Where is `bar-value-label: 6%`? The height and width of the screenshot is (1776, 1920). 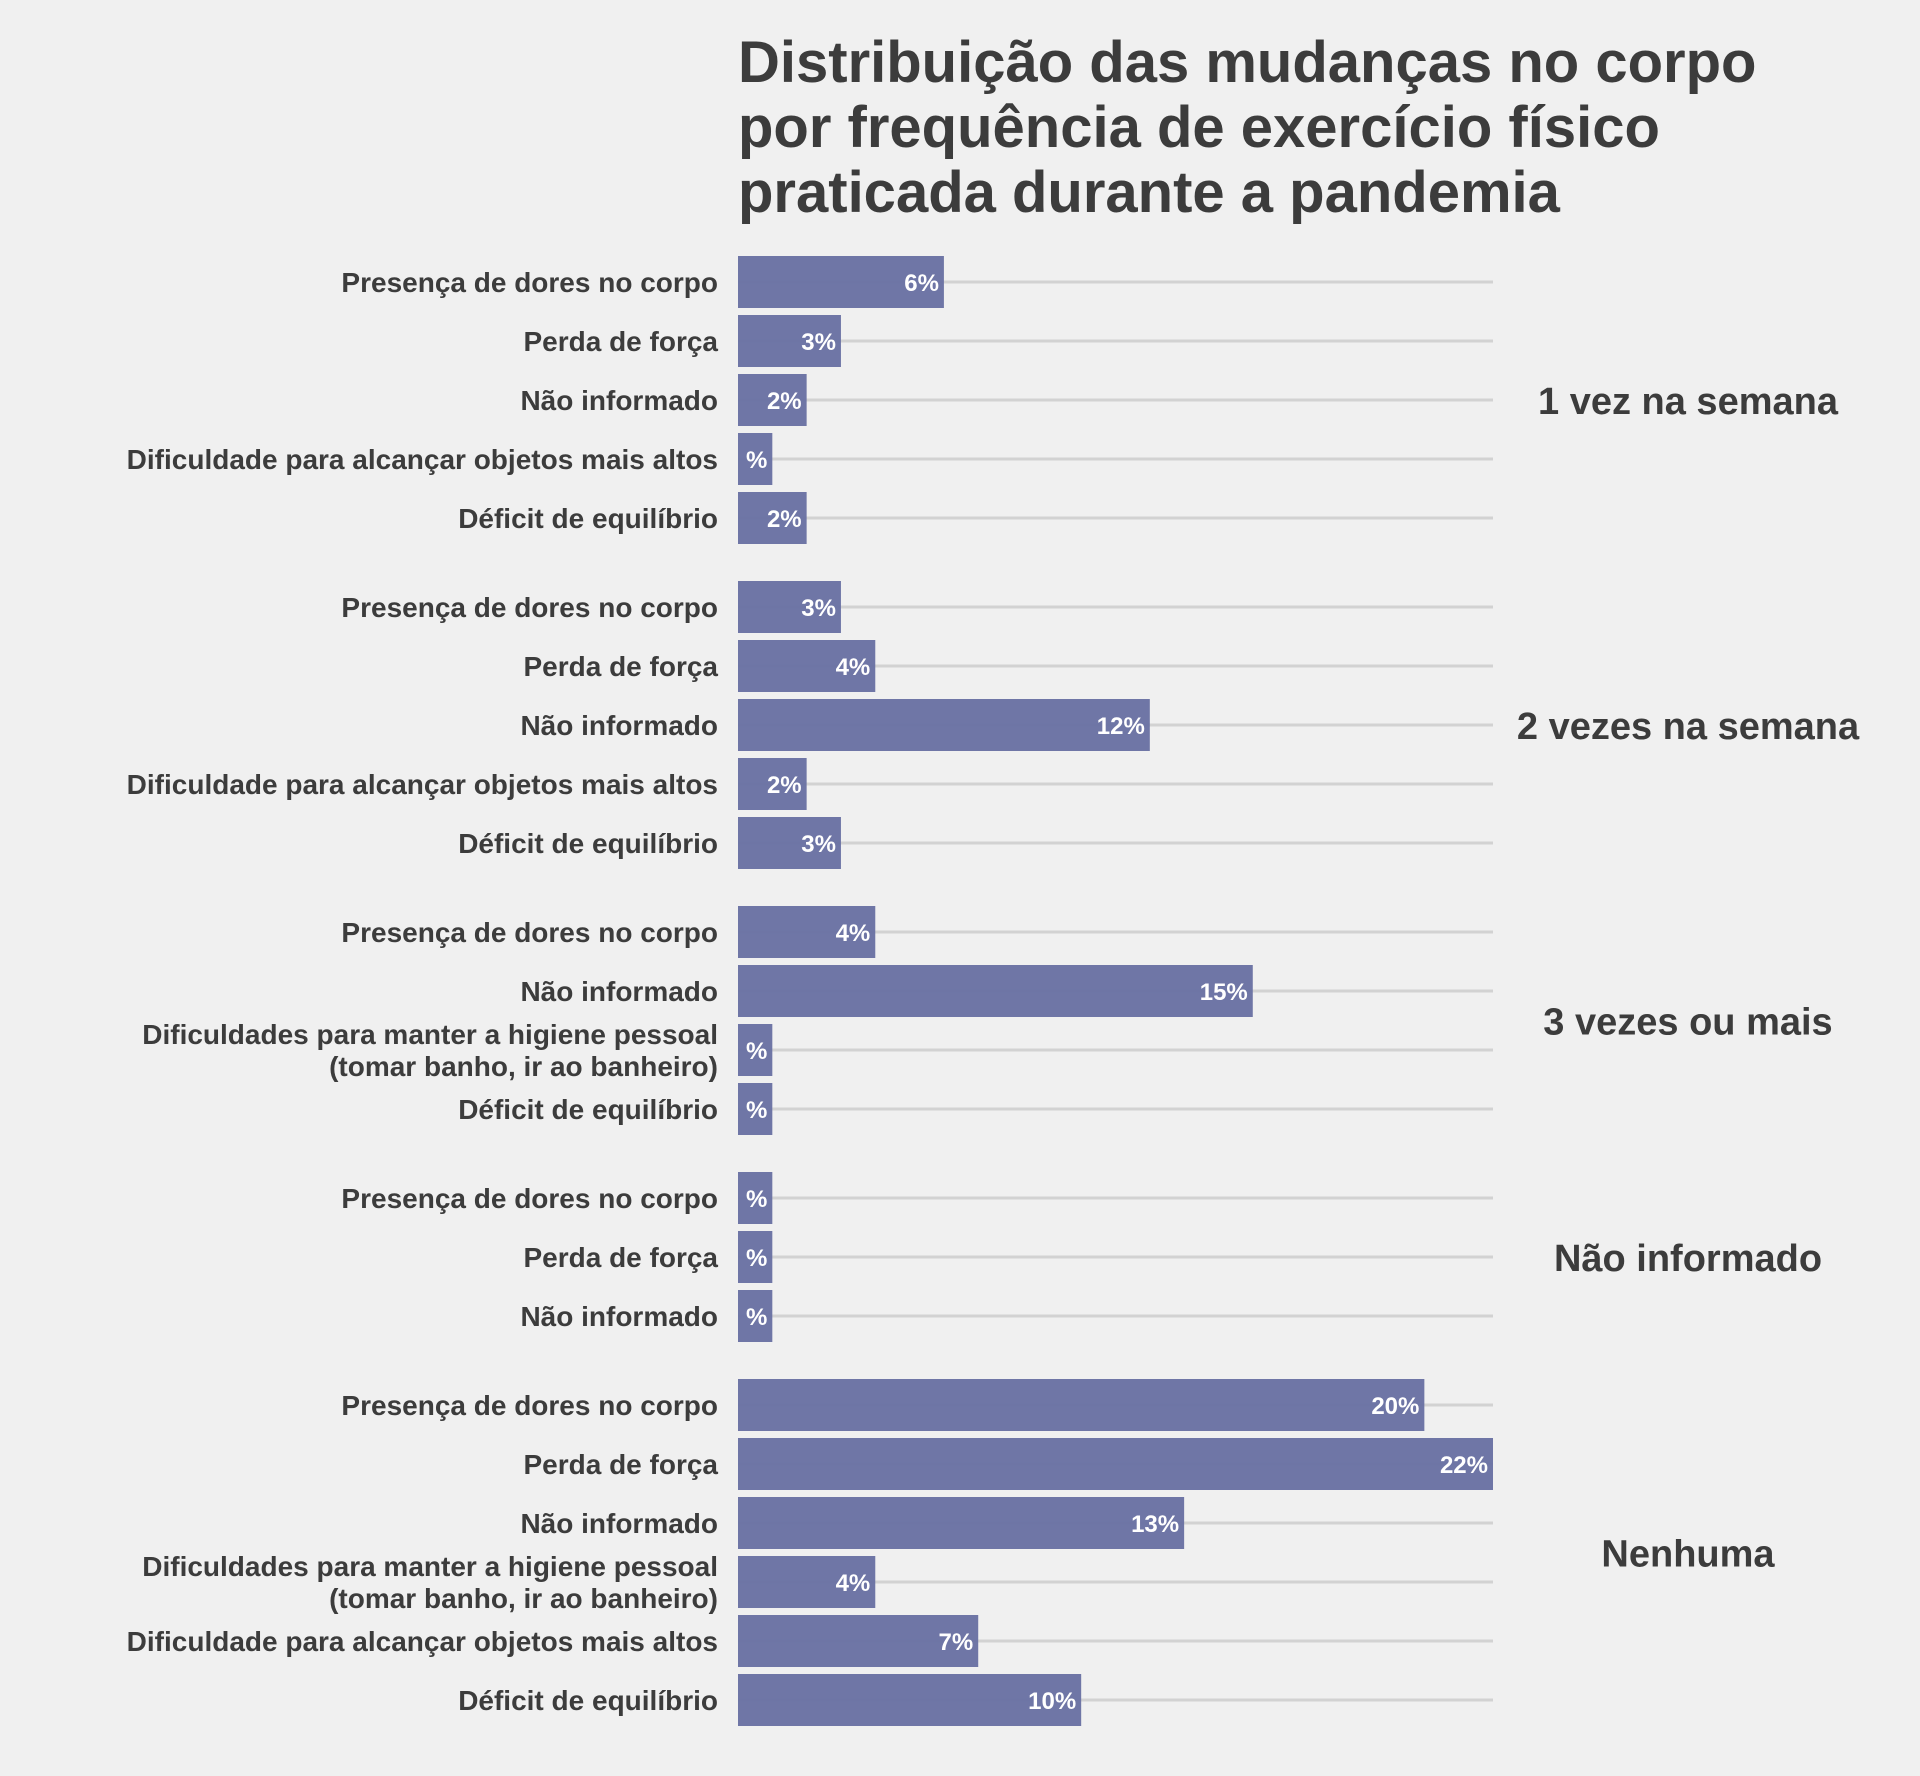
bar-value-label: 6% is located at coordinates (921, 283).